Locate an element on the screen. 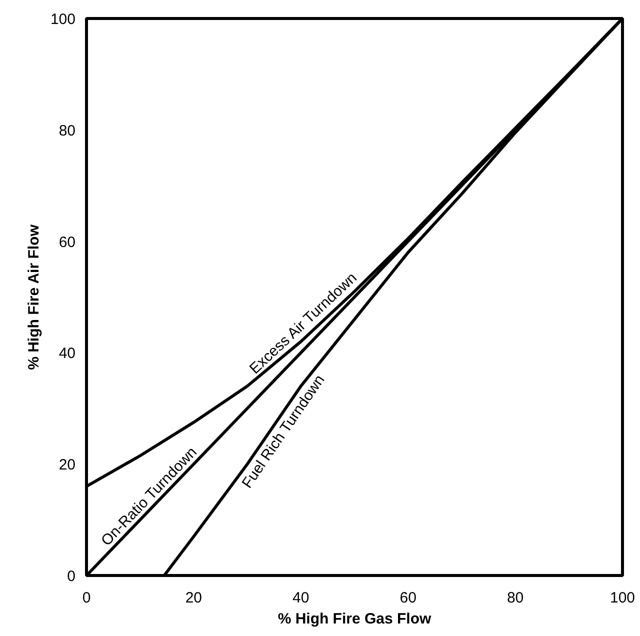 The width and height of the screenshot is (640, 636). x-axis-title: % High Fire Gas Flow is located at coordinates (355, 619).